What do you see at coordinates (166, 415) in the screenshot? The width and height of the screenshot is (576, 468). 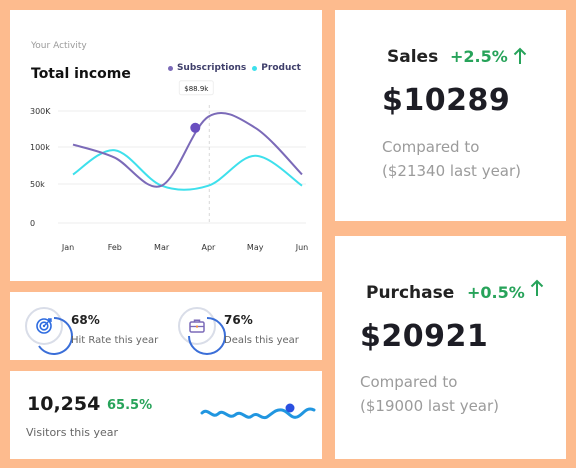 I see `visitors-card: 10,254 65.5% Visitors this year` at bounding box center [166, 415].